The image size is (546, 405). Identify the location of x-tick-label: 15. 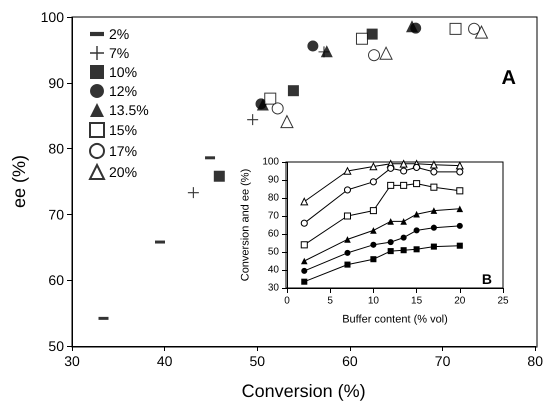
(417, 301).